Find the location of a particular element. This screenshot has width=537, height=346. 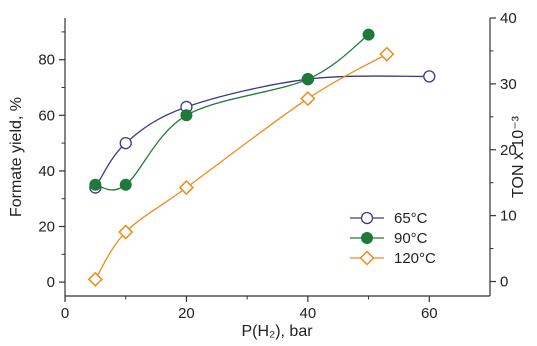

x-axis-ticks: 0 20 40 60 is located at coordinates (249, 309).